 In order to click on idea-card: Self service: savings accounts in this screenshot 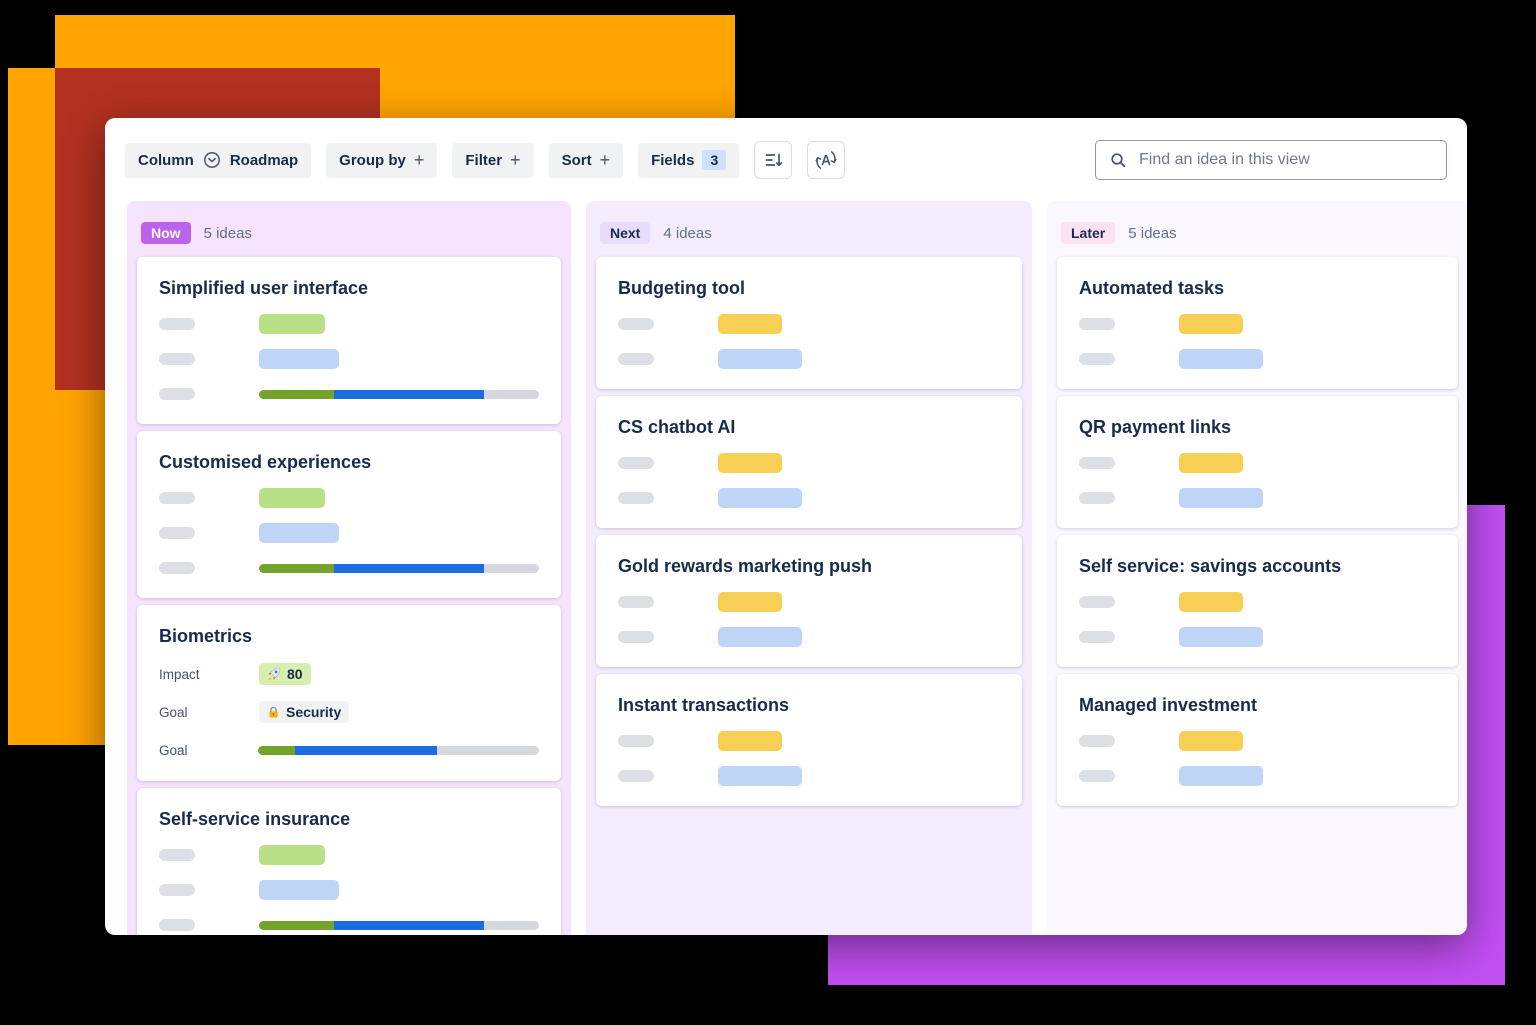, I will do `click(1257, 601)`.